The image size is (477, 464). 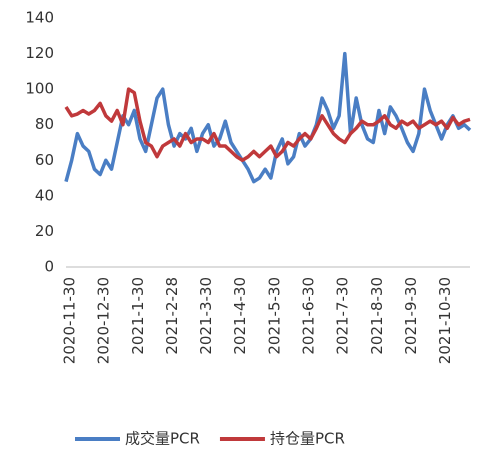 I want to click on x-tick-label: 2021-1-30, so click(x=138, y=316).